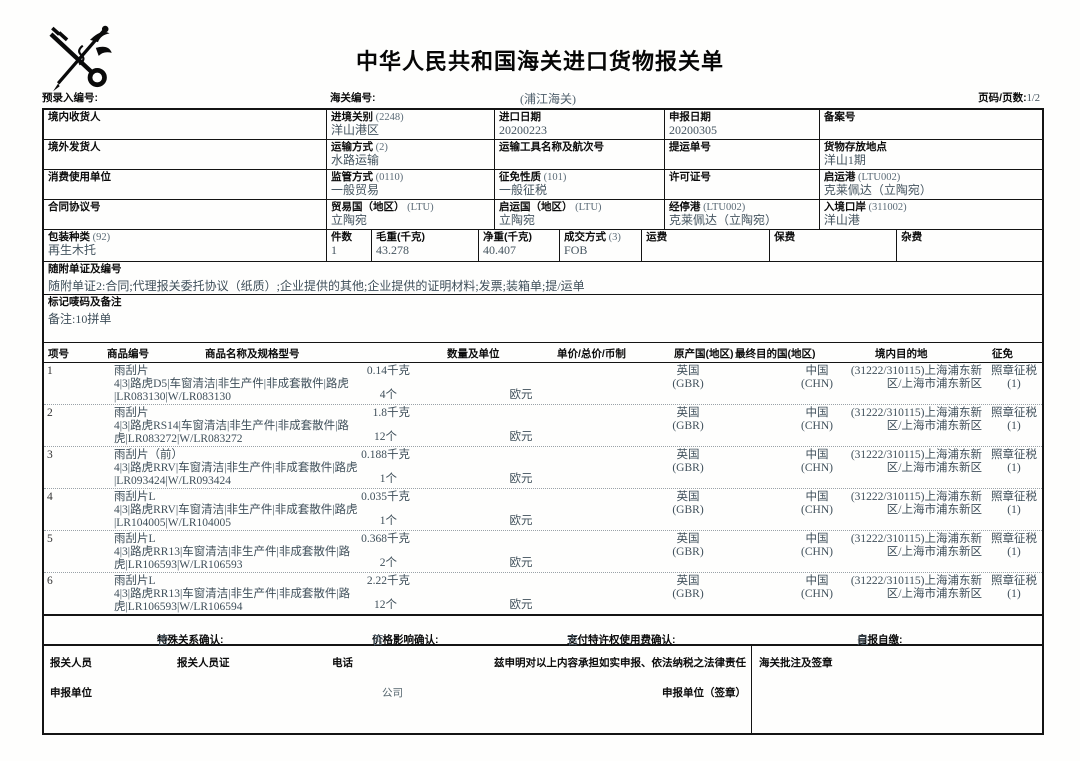  What do you see at coordinates (775, 354) in the screenshot?
I see `goods-header-final-dest-country: 最终目的国(地区)` at bounding box center [775, 354].